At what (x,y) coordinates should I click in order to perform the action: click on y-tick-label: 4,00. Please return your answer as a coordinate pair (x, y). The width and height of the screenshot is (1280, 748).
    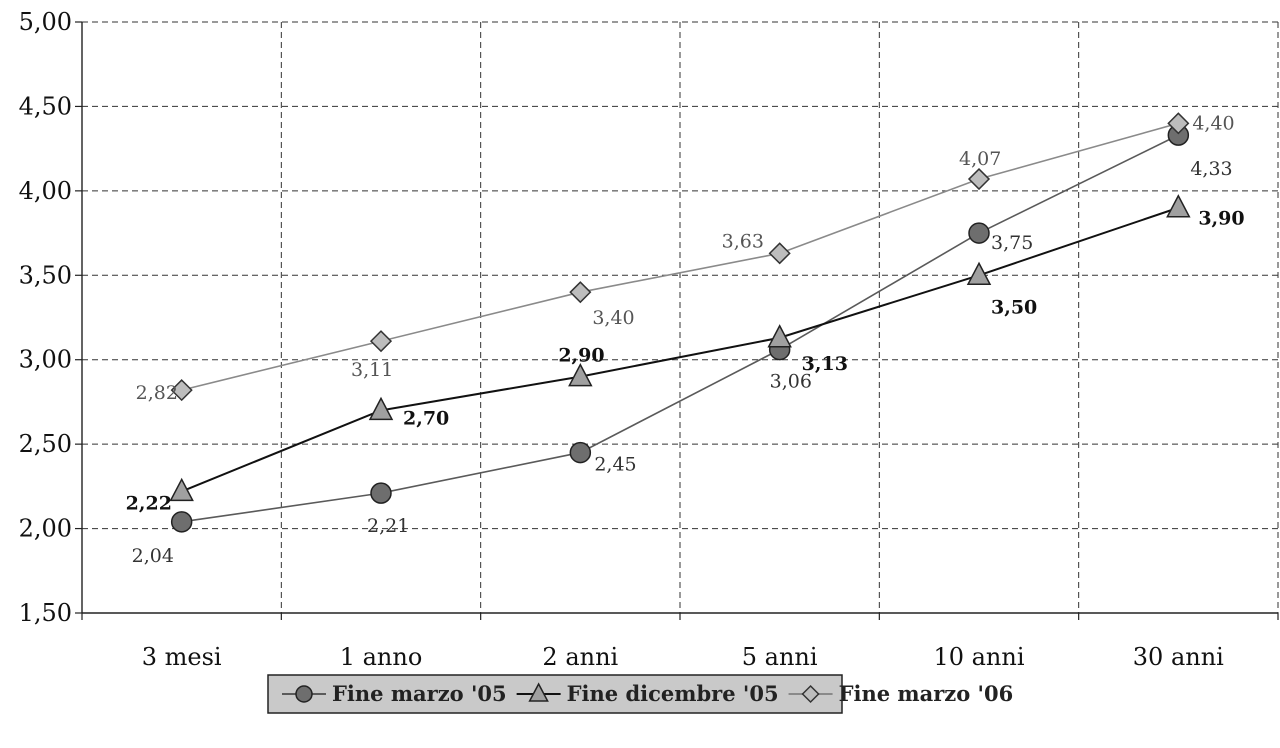
    Looking at the image, I should click on (45, 191).